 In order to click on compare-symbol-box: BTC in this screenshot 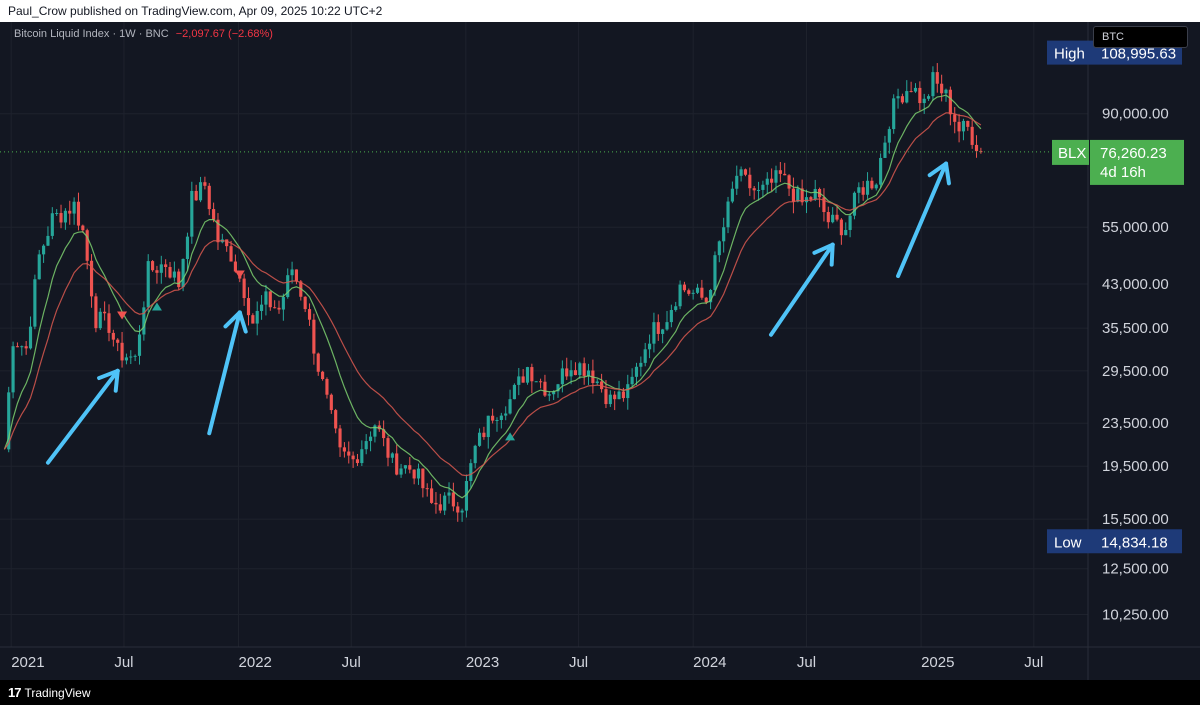, I will do `click(1140, 37)`.